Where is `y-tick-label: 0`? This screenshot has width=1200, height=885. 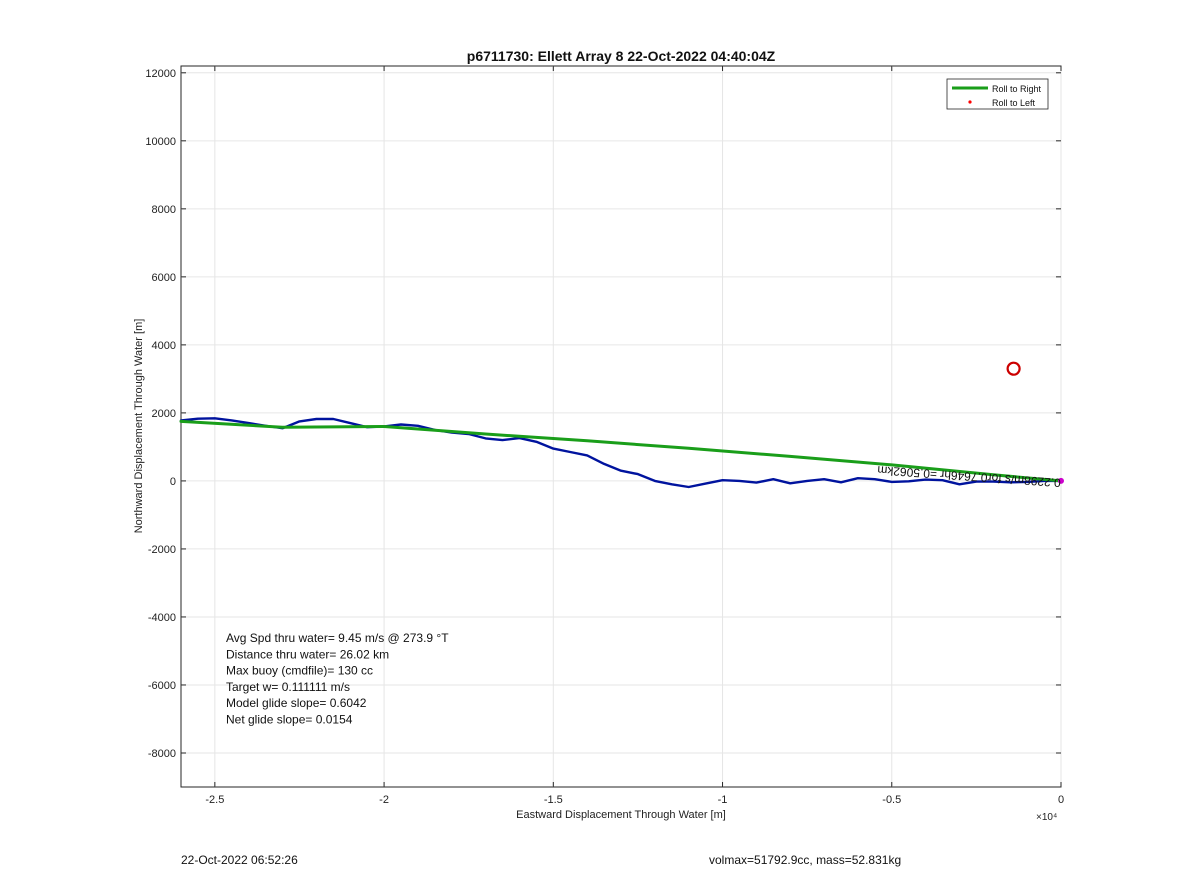 y-tick-label: 0 is located at coordinates (173, 482).